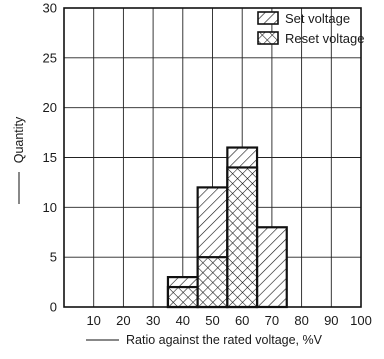 This screenshot has height=359, width=384. I want to click on y-tick-label: 15, so click(50, 157).